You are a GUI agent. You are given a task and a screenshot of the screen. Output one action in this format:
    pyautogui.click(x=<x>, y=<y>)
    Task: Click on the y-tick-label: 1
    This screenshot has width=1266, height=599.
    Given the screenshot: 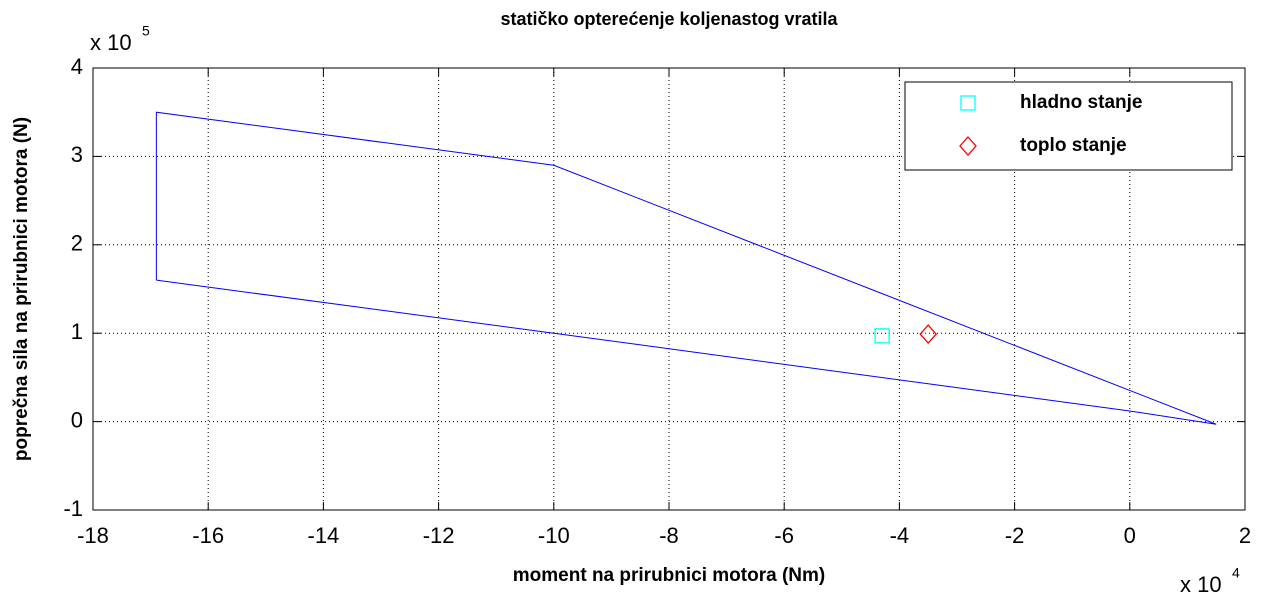 What is the action you would take?
    pyautogui.click(x=77, y=331)
    